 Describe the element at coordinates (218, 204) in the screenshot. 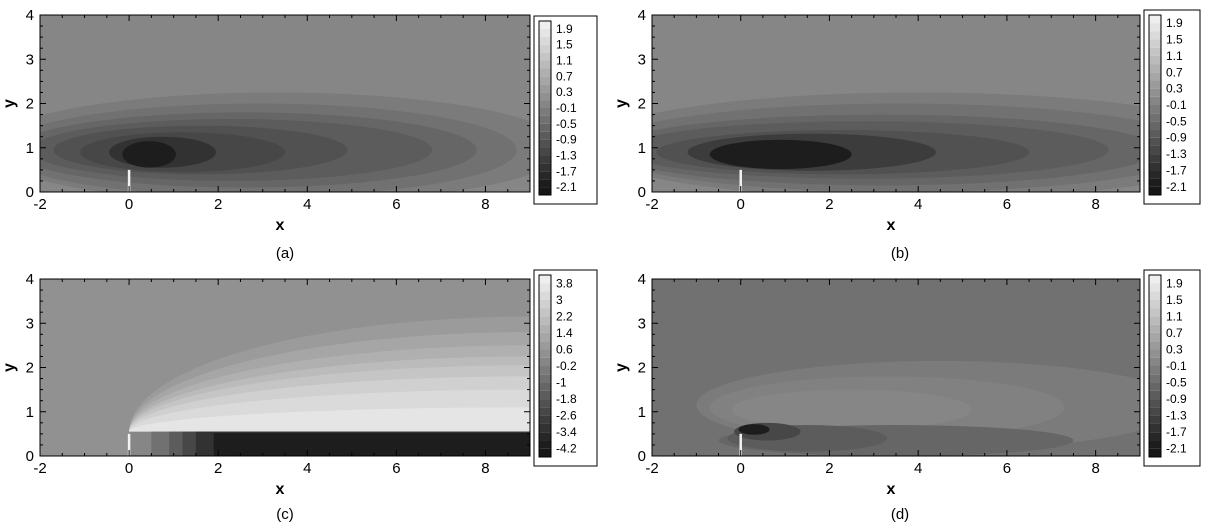

I see `x-tick-label: 2` at that location.